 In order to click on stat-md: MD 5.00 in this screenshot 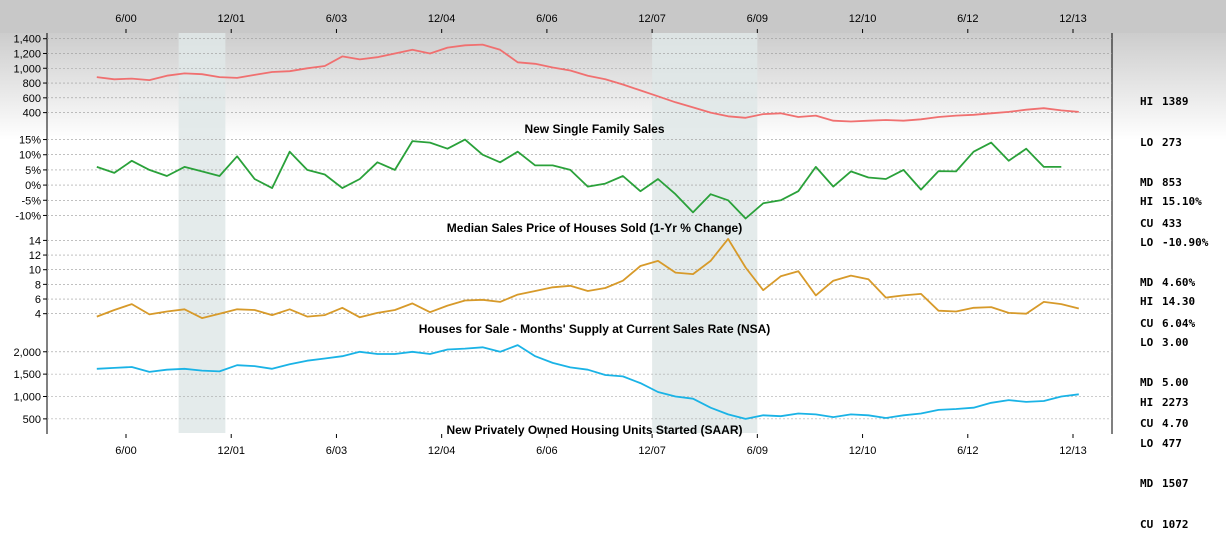, I will do `click(1183, 383)`.